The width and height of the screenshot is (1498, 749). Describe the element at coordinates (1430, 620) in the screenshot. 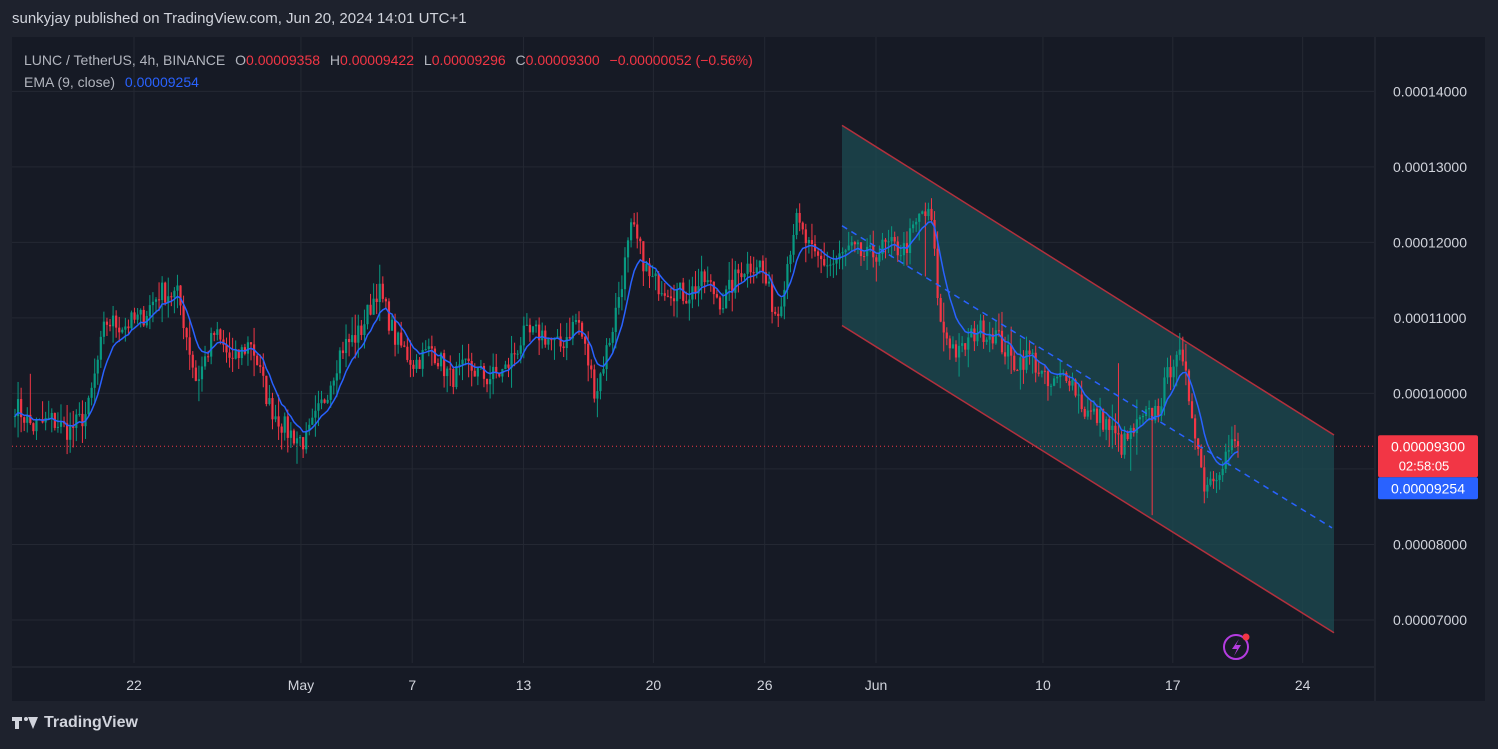

I see `price-tick-label: 0.00007000` at that location.